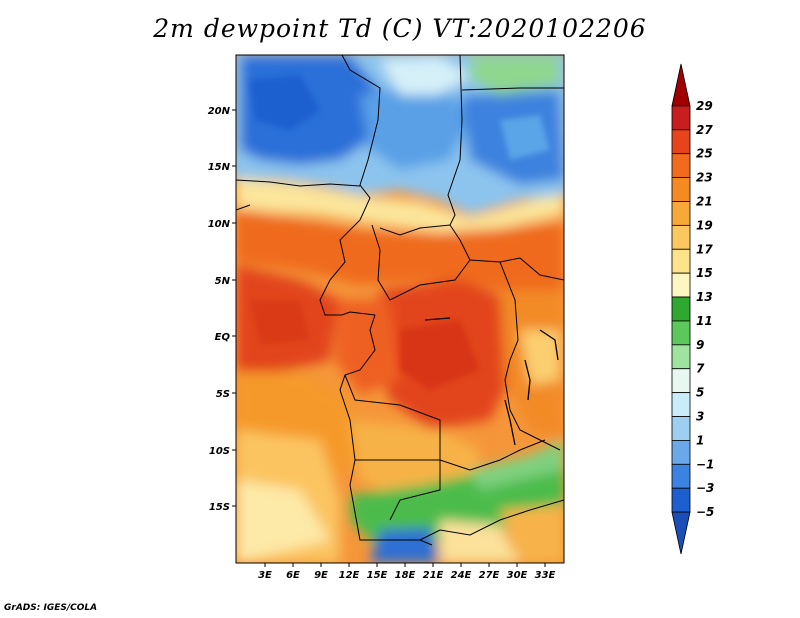 This screenshot has width=800, height=618. What do you see at coordinates (223, 394) in the screenshot?
I see `lat-tick-label: 5S` at bounding box center [223, 394].